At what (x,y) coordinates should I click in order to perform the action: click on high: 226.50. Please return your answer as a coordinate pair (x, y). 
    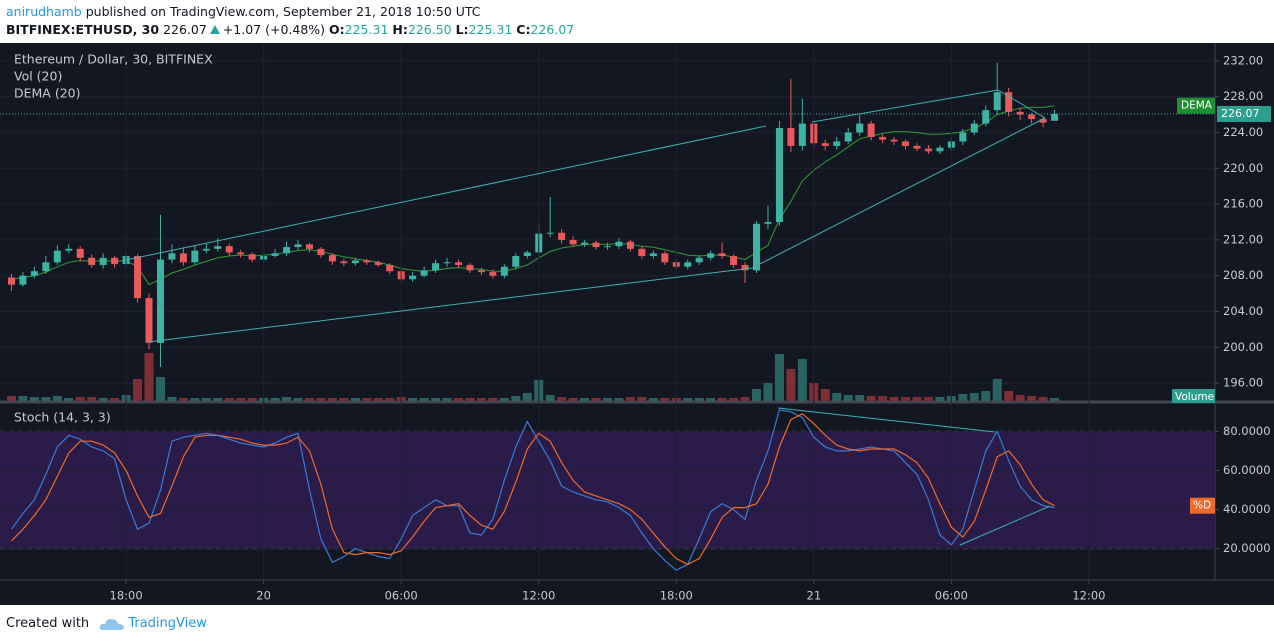
    Looking at the image, I should click on (429, 29).